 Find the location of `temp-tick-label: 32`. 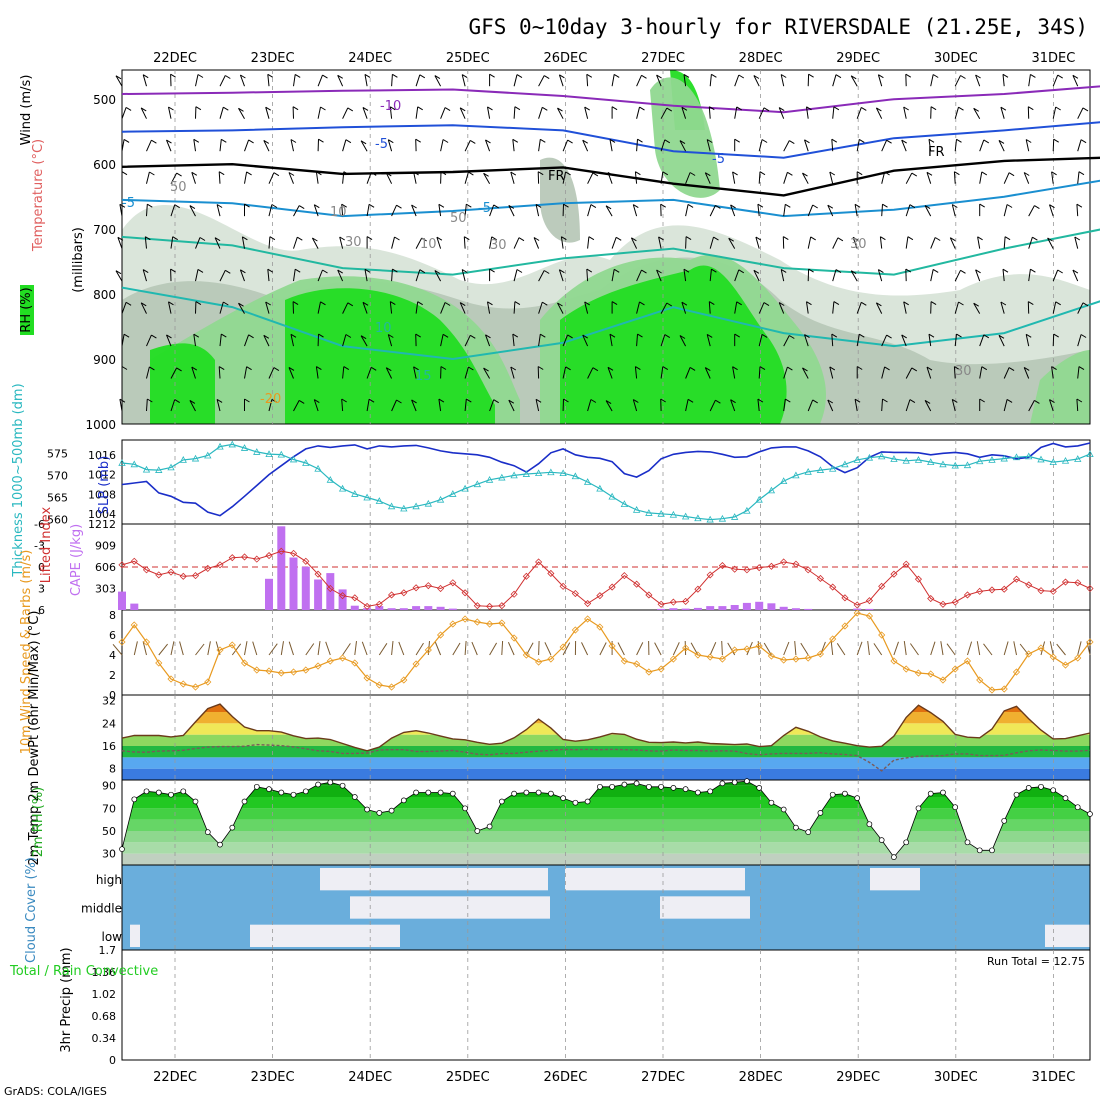

temp-tick-label: 32 is located at coordinates (109, 701).